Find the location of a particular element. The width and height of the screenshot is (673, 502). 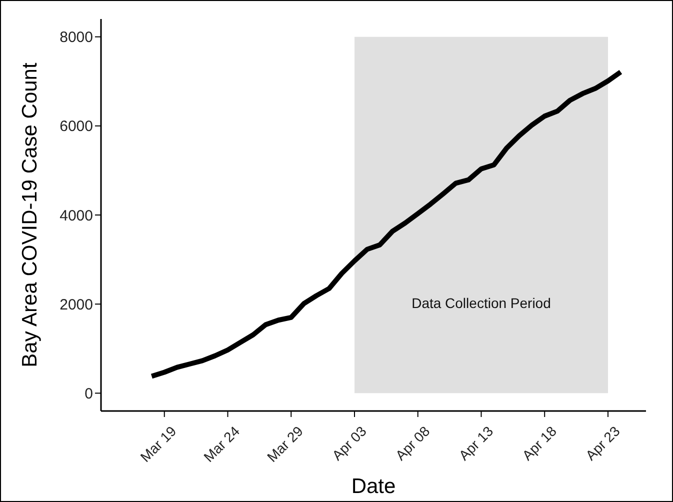

x-tick-label: Mar 29 is located at coordinates (285, 444).